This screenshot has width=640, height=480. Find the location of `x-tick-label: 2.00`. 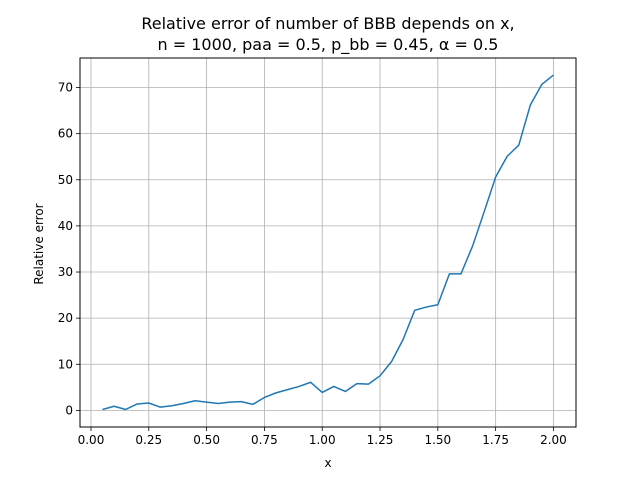

x-tick-label: 2.00 is located at coordinates (553, 440).